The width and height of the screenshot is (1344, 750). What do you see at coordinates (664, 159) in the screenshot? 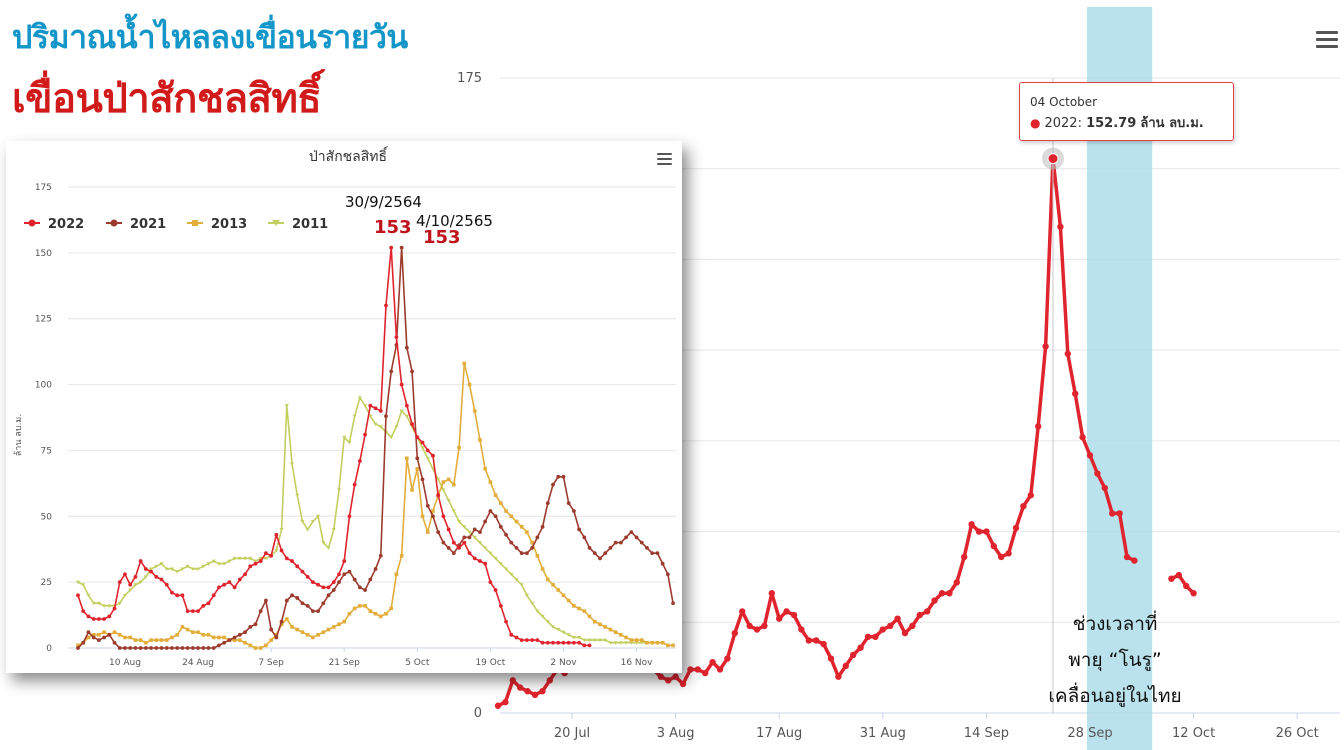
I see `inset-menu-icon` at bounding box center [664, 159].